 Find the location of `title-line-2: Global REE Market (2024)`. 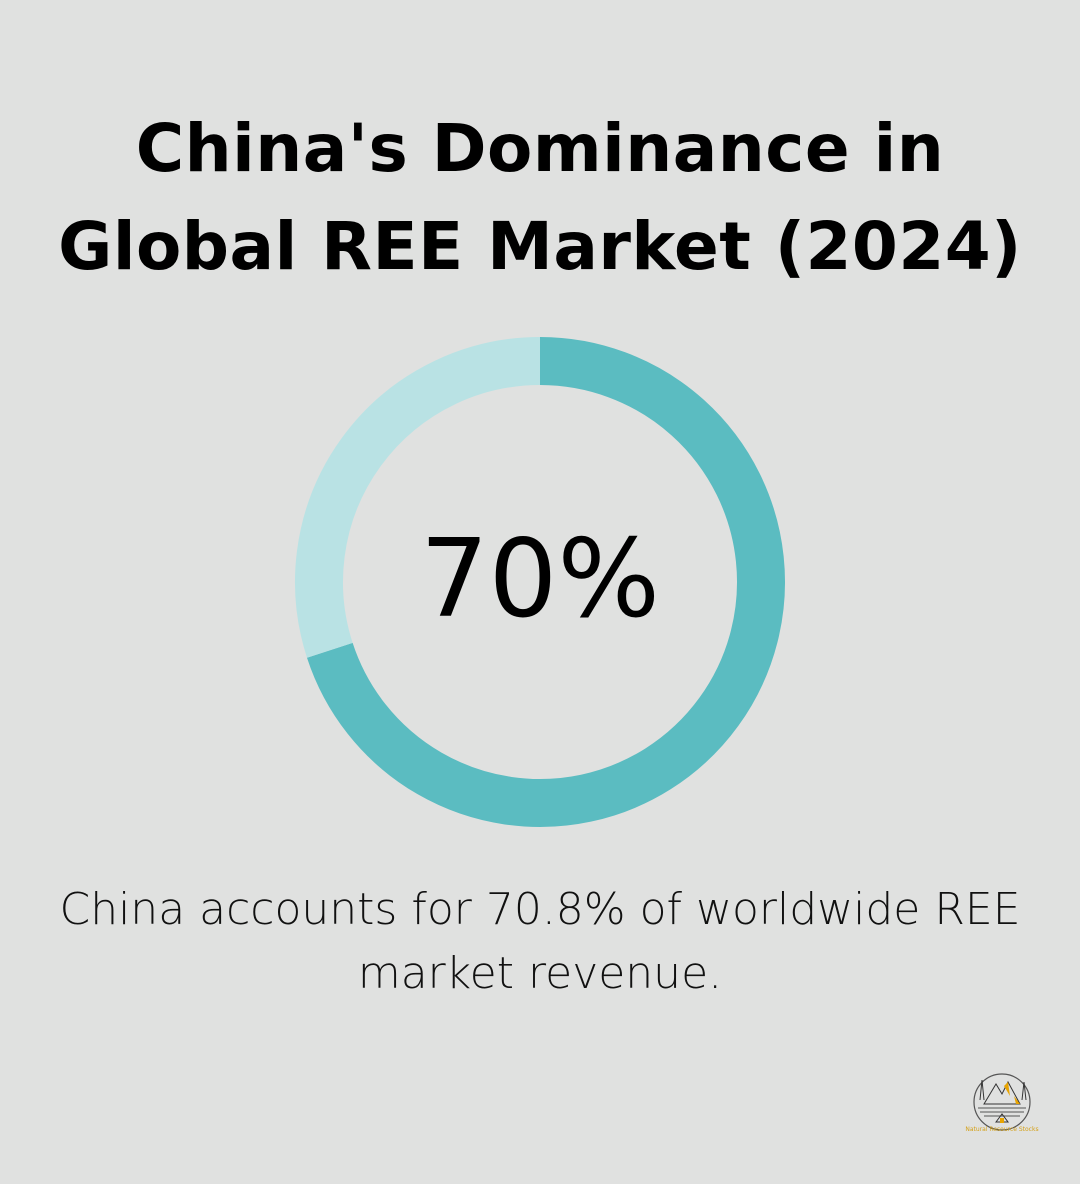

title-line-2: Global REE Market (2024) is located at coordinates (540, 246).